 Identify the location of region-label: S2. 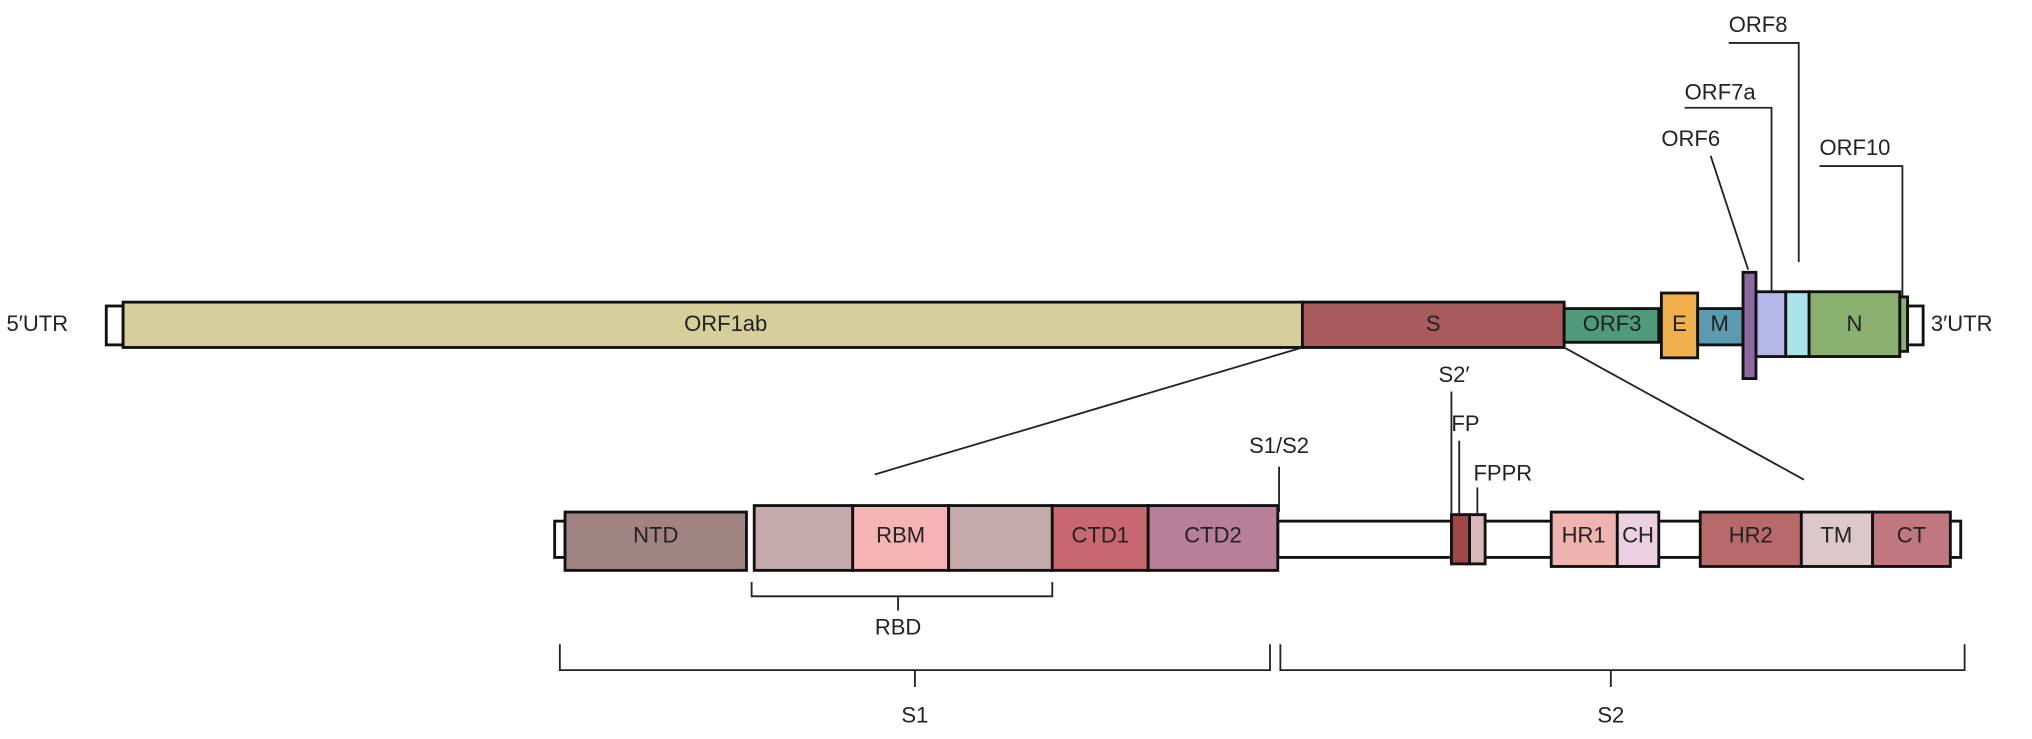
(1610, 715).